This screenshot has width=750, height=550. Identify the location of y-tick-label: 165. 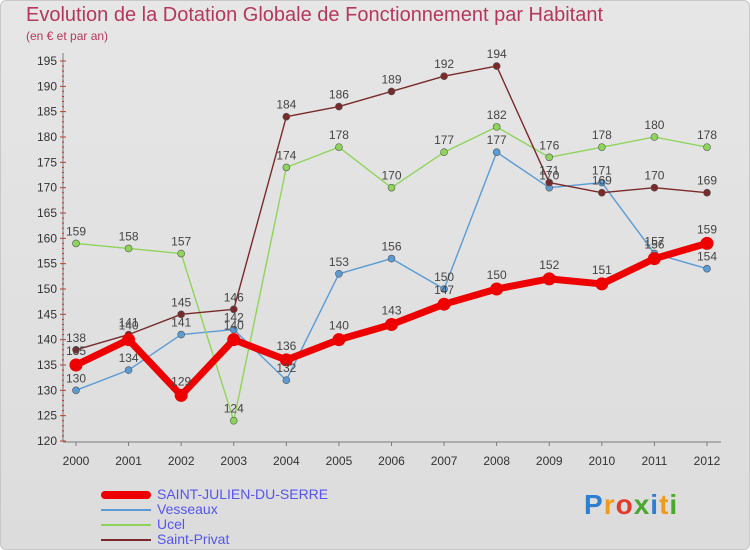
(47, 213).